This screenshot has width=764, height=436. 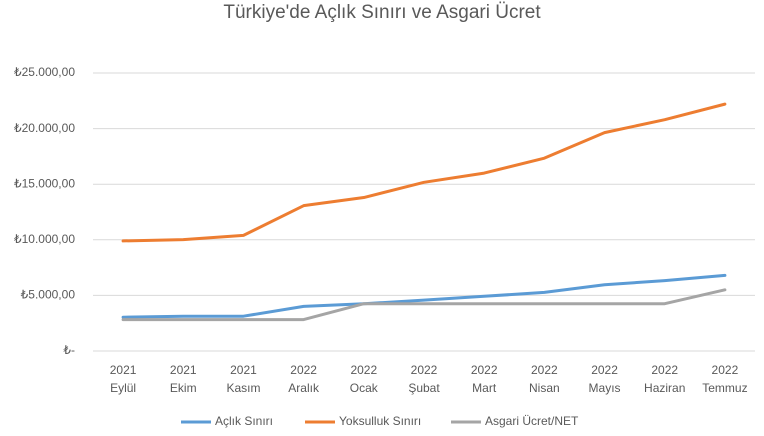 What do you see at coordinates (304, 388) in the screenshot?
I see `x-tick-label: Aralık` at bounding box center [304, 388].